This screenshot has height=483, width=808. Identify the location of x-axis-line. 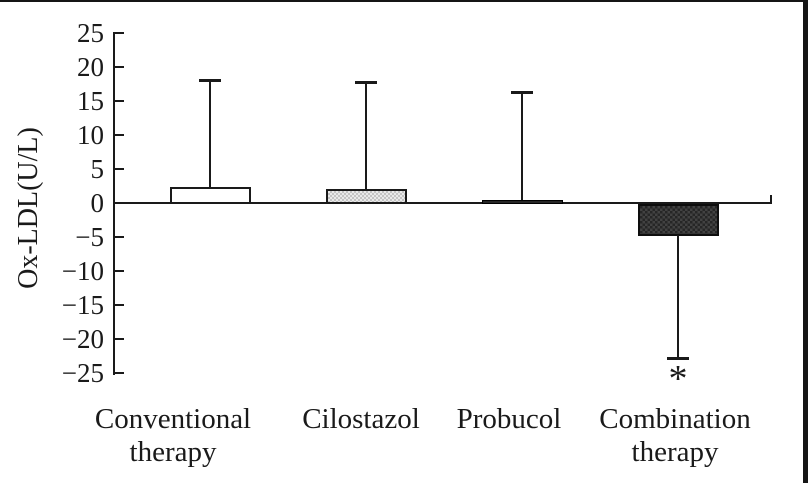
(442, 203).